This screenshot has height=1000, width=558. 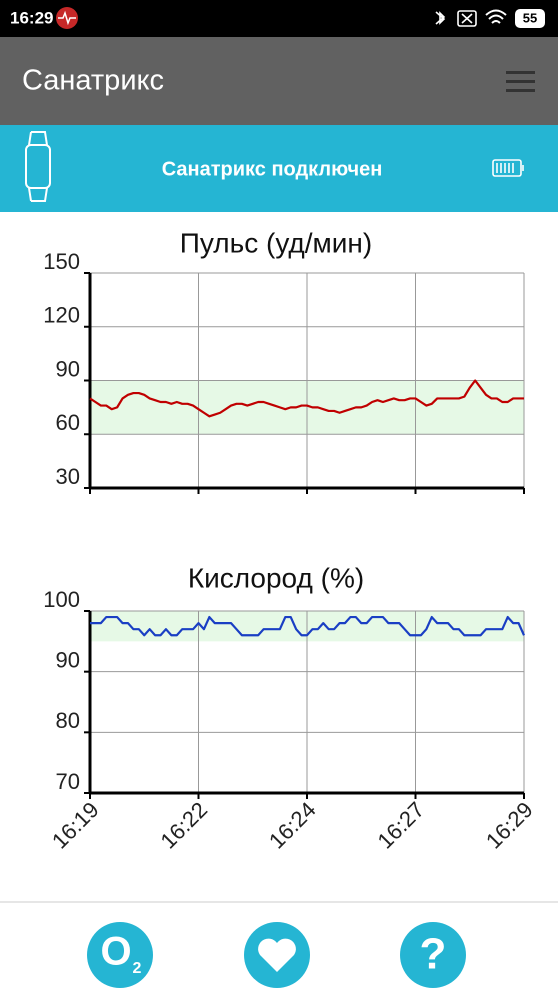 What do you see at coordinates (61, 599) in the screenshot?
I see `y-tick-label: 100` at bounding box center [61, 599].